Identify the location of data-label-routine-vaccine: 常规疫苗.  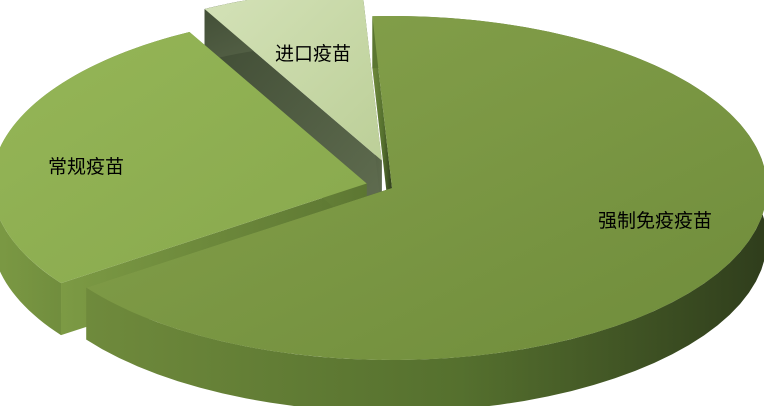
(86, 167).